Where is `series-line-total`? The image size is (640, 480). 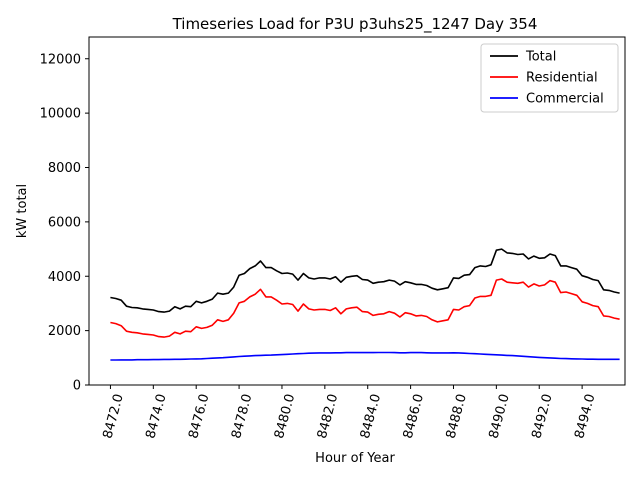 series-line-total is located at coordinates (365, 280).